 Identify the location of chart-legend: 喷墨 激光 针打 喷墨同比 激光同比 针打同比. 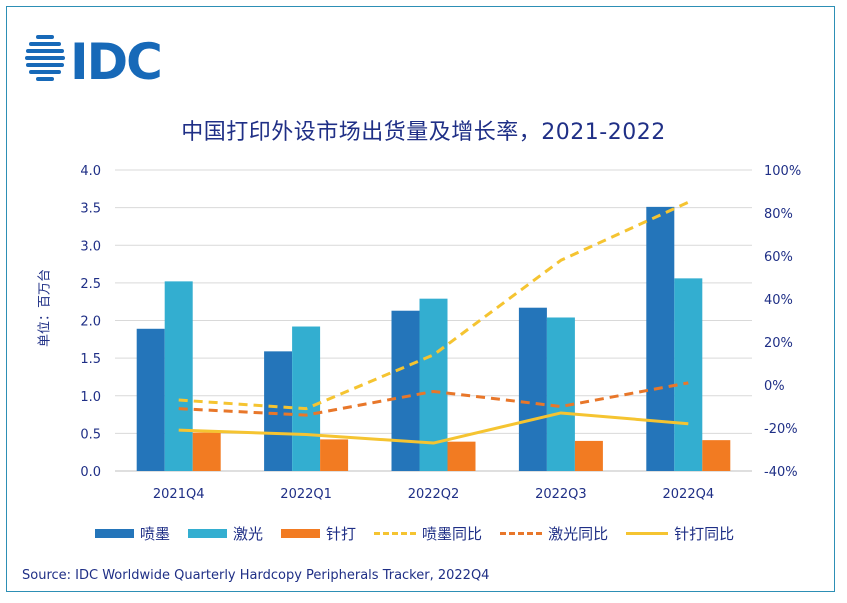
(423, 533).